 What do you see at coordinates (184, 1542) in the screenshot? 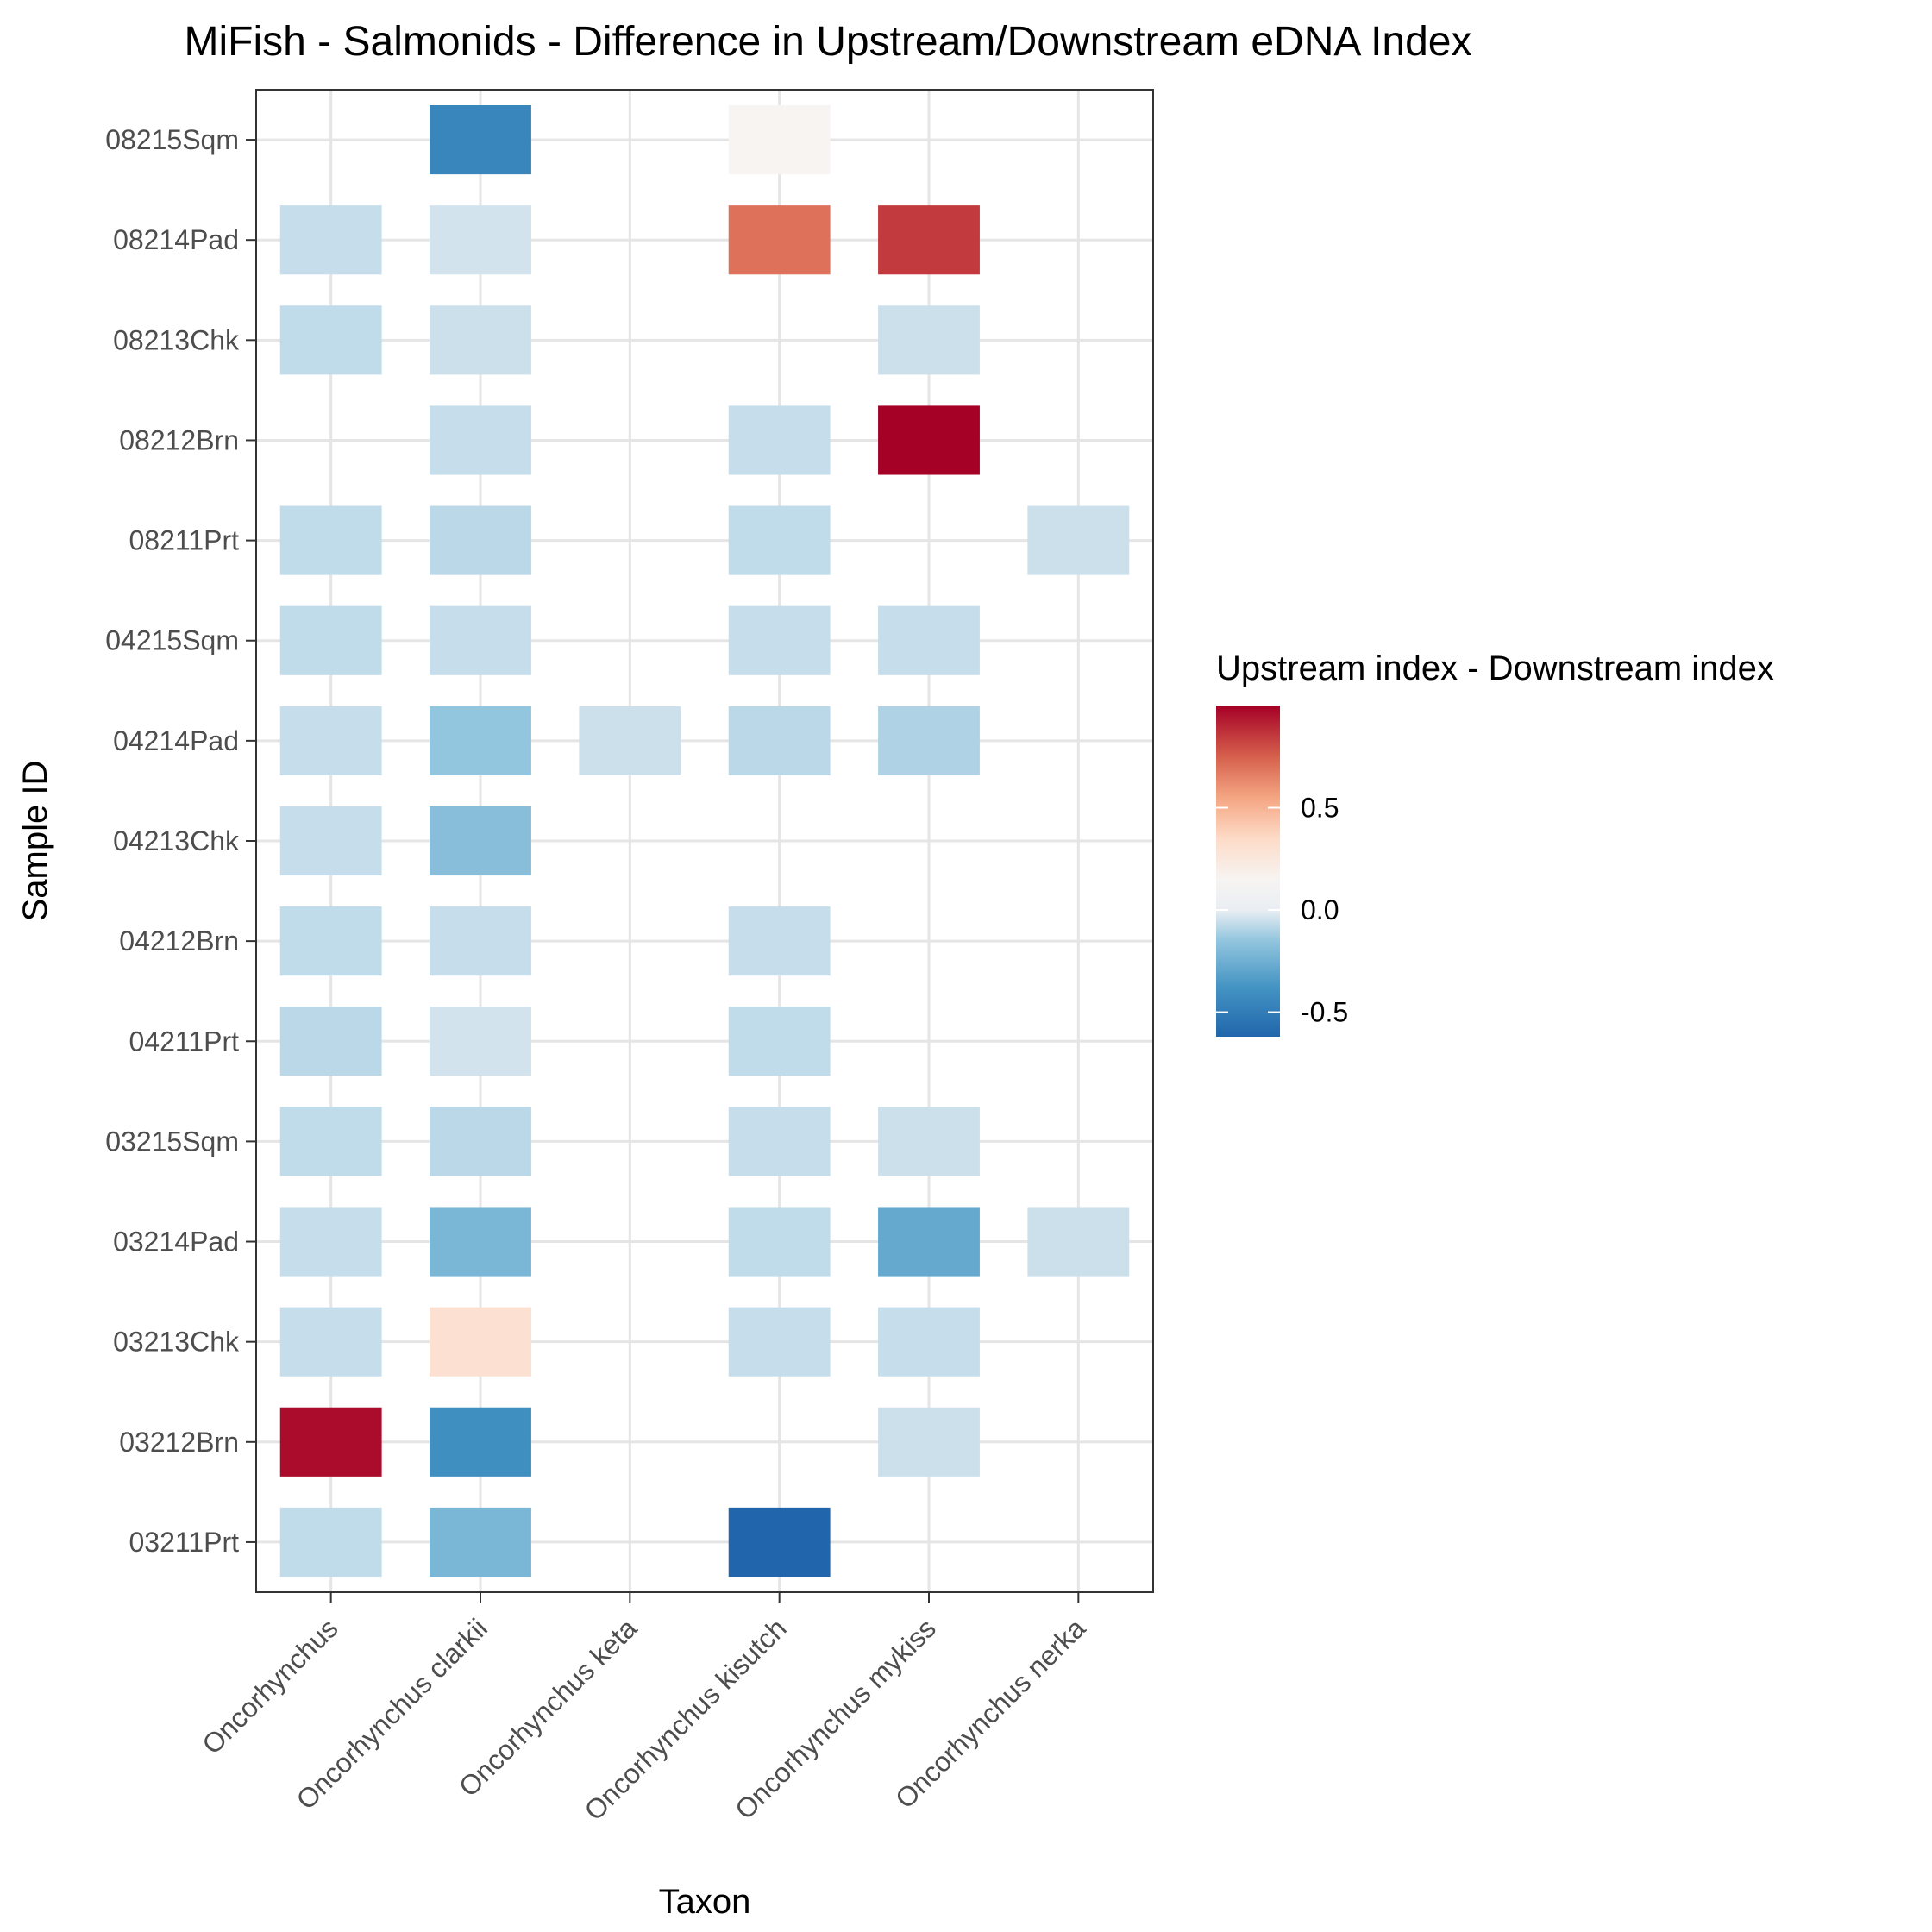
I see `y-tick-label: 03211Prt` at bounding box center [184, 1542].